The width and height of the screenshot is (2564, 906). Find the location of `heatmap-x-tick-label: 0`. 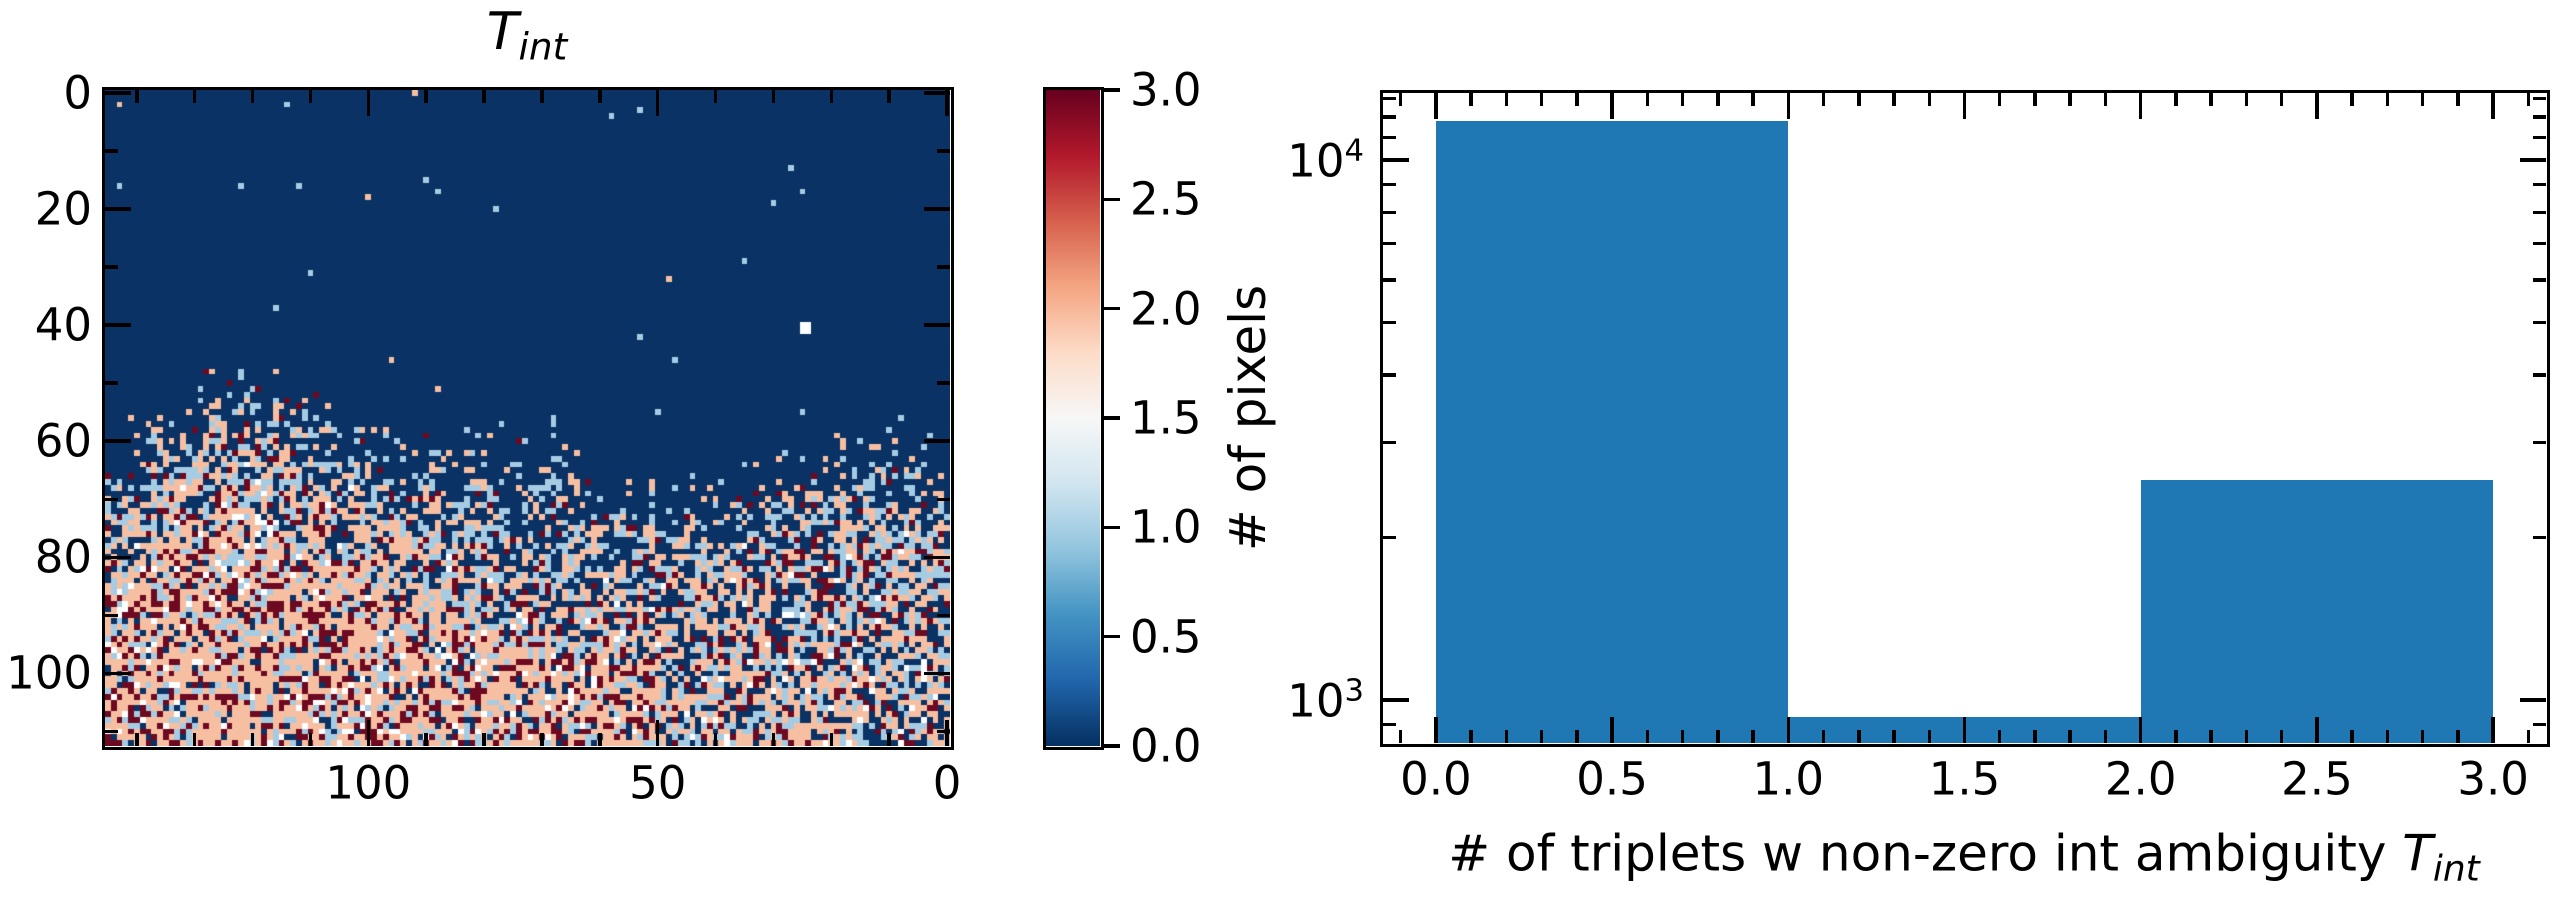

heatmap-x-tick-label: 0 is located at coordinates (947, 783).